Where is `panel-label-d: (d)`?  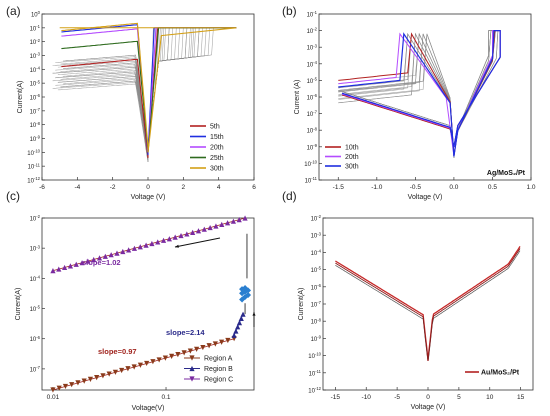
panel-label-d: (d) is located at coordinates (289, 196).